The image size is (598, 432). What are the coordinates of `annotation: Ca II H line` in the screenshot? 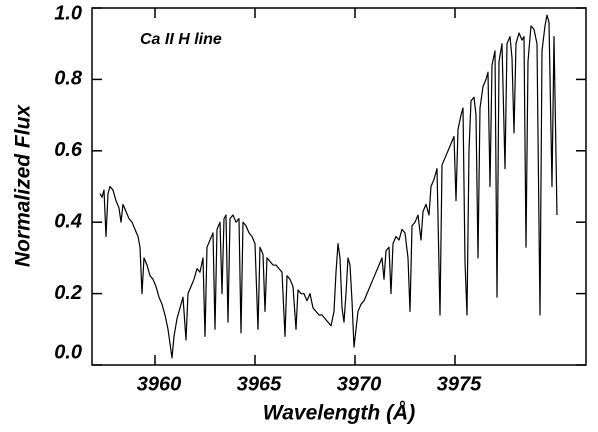 It's located at (181, 39).